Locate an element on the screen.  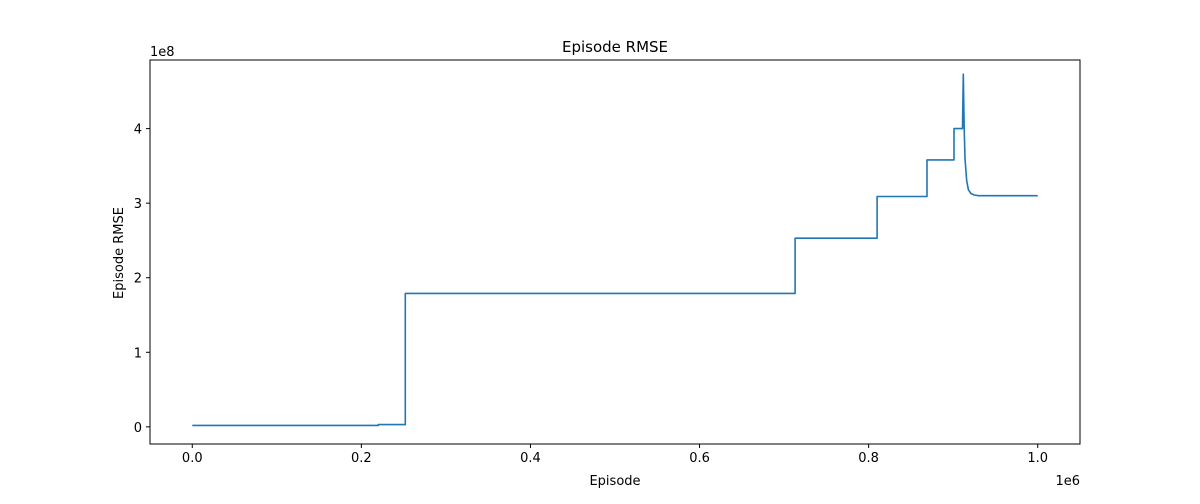
x-tick-label: 0.2 is located at coordinates (361, 458).